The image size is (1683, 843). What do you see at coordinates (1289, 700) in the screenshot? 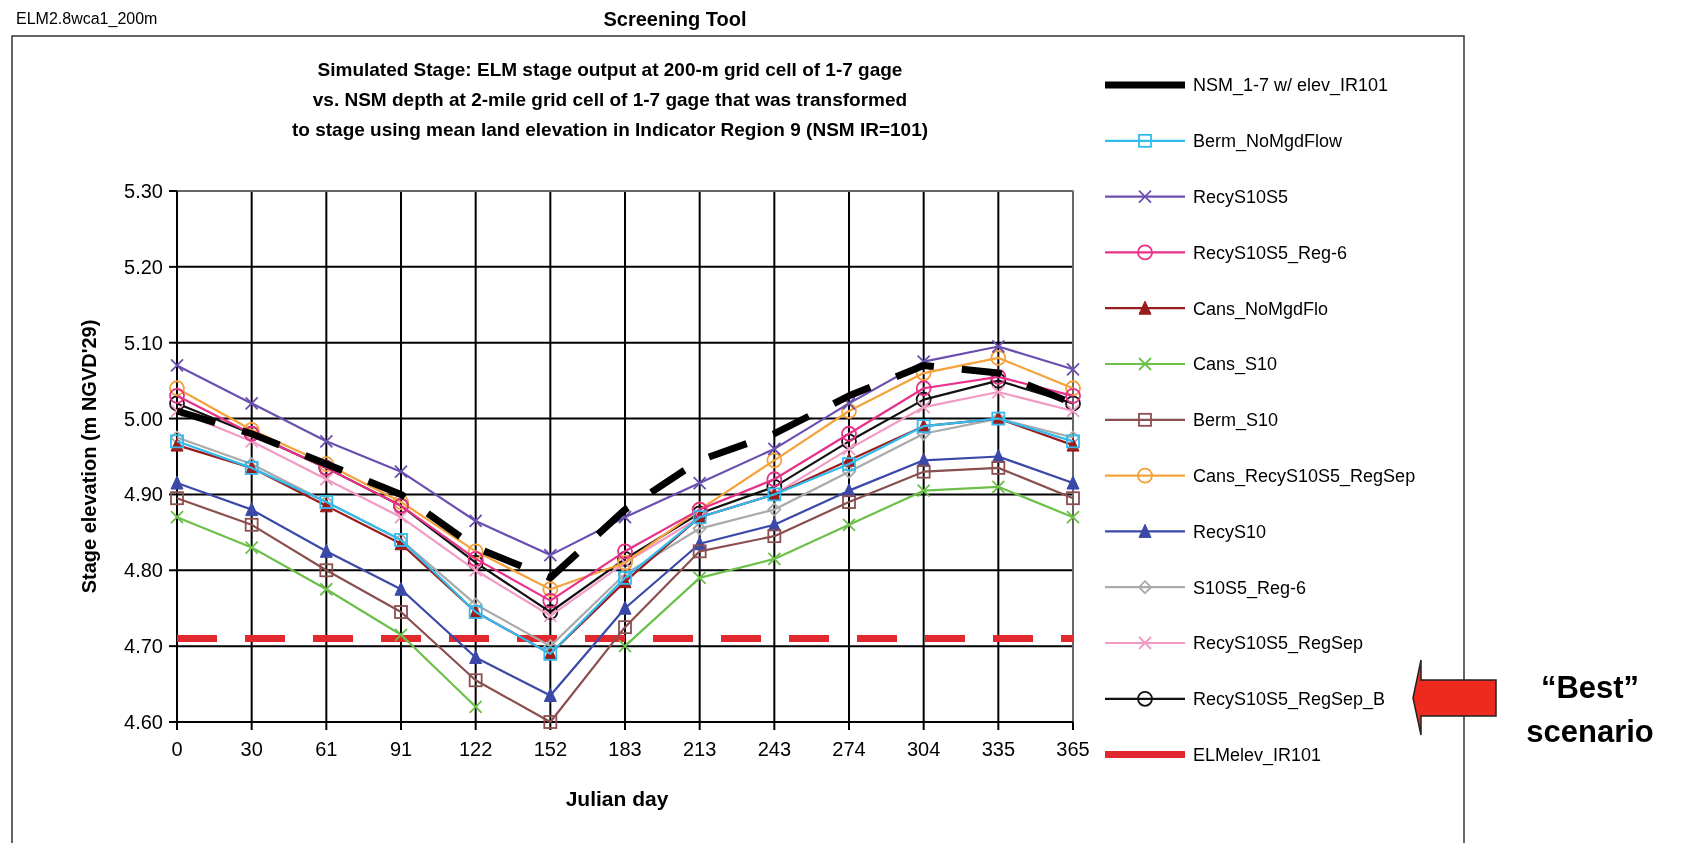
I see `legend-label: RecyS10S5_RegSep_B` at bounding box center [1289, 700].